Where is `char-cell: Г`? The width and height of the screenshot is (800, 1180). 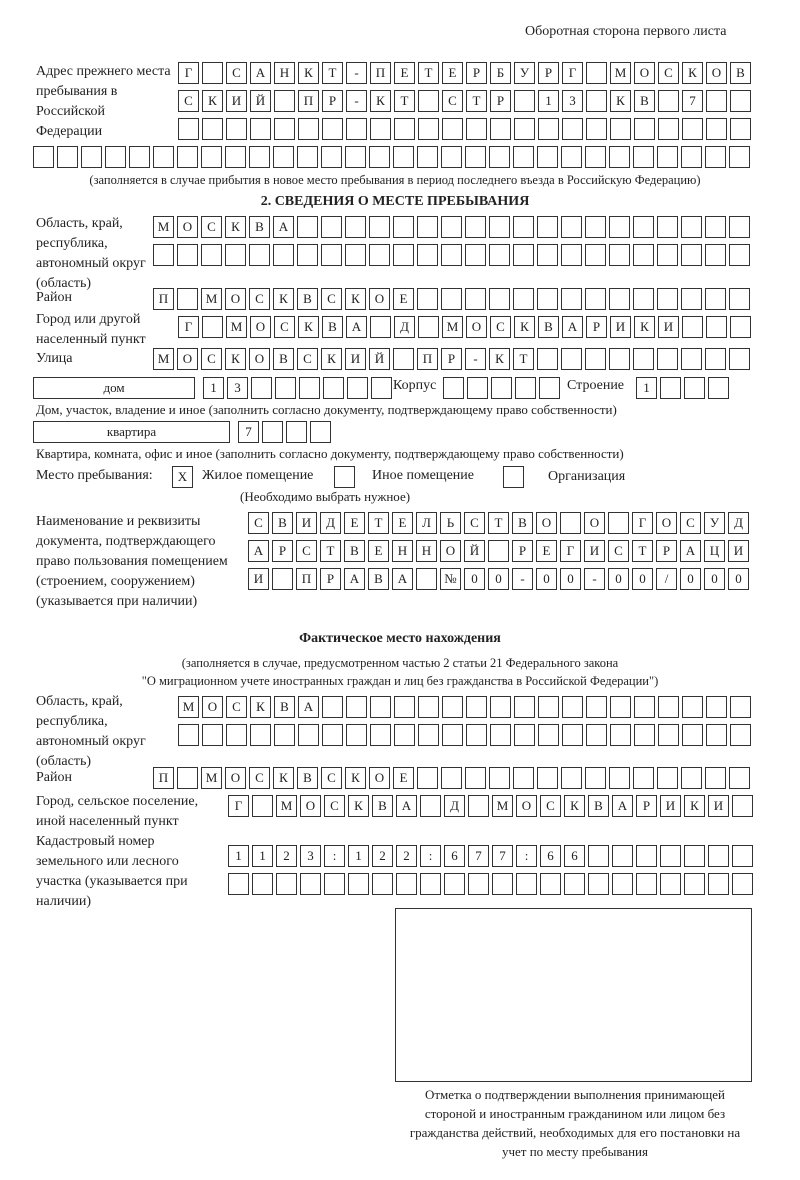 char-cell: Г is located at coordinates (188, 73).